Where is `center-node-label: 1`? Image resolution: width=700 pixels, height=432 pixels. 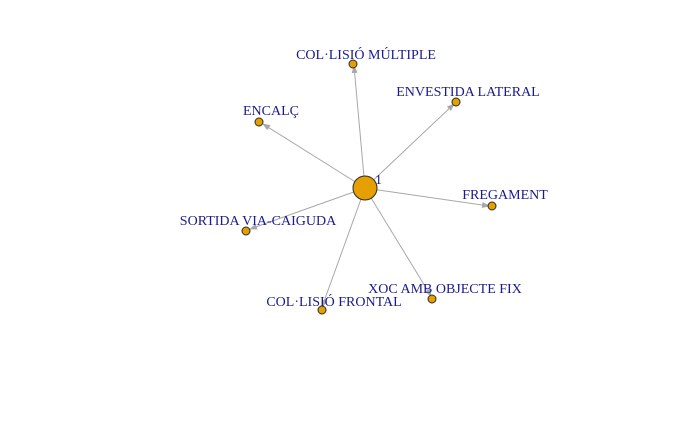
center-node-label: 1 is located at coordinates (378, 180).